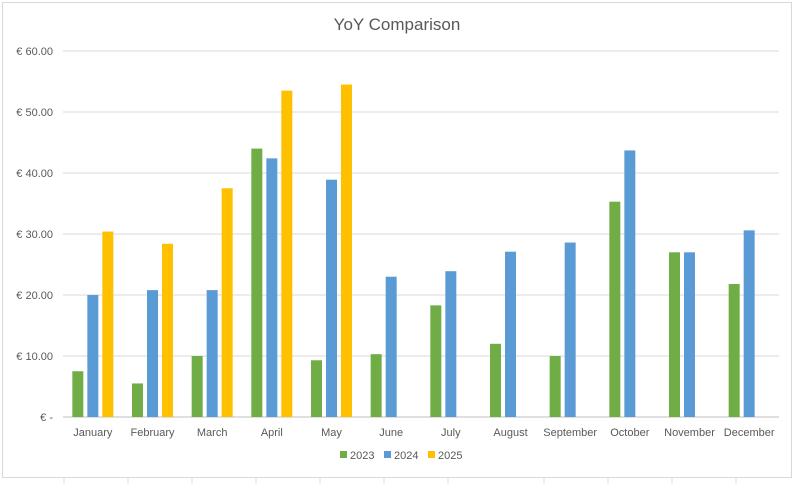  I want to click on bar-2024-november, so click(689, 334).